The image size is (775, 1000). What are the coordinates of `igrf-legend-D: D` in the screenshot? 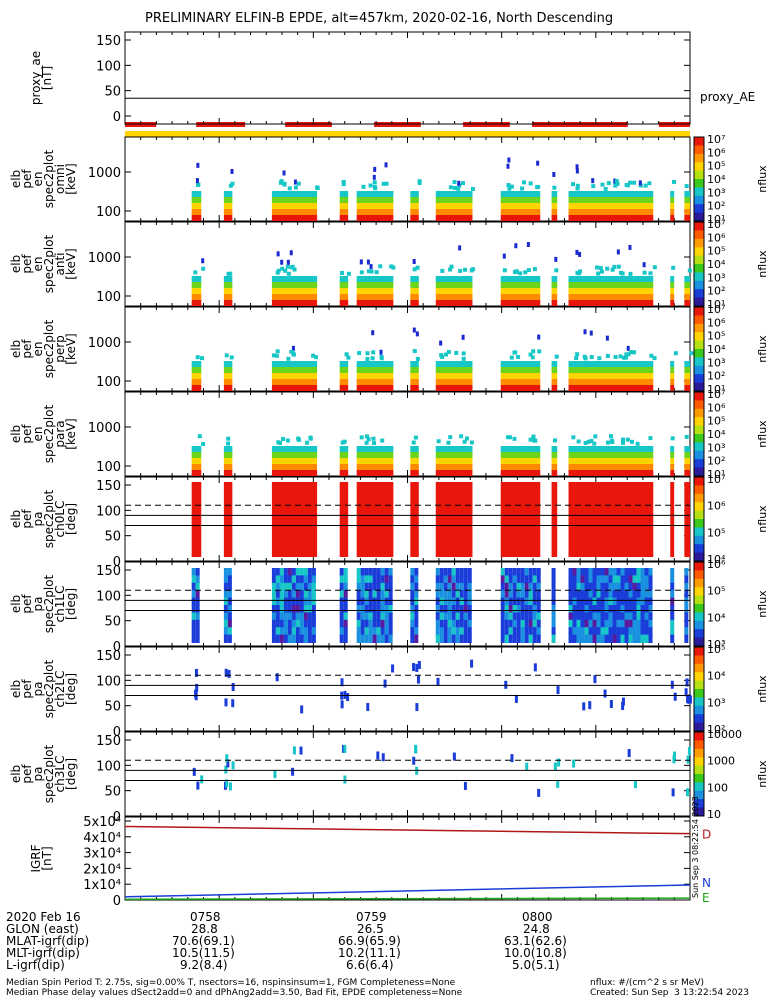 It's located at (706, 835).